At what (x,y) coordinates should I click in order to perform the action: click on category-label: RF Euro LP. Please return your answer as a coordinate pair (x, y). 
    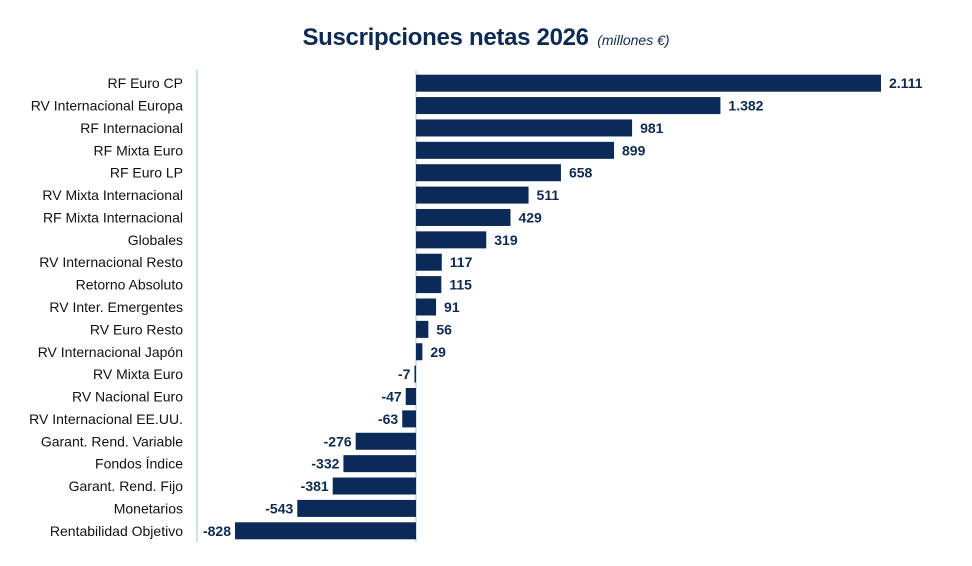
    Looking at the image, I should click on (146, 173).